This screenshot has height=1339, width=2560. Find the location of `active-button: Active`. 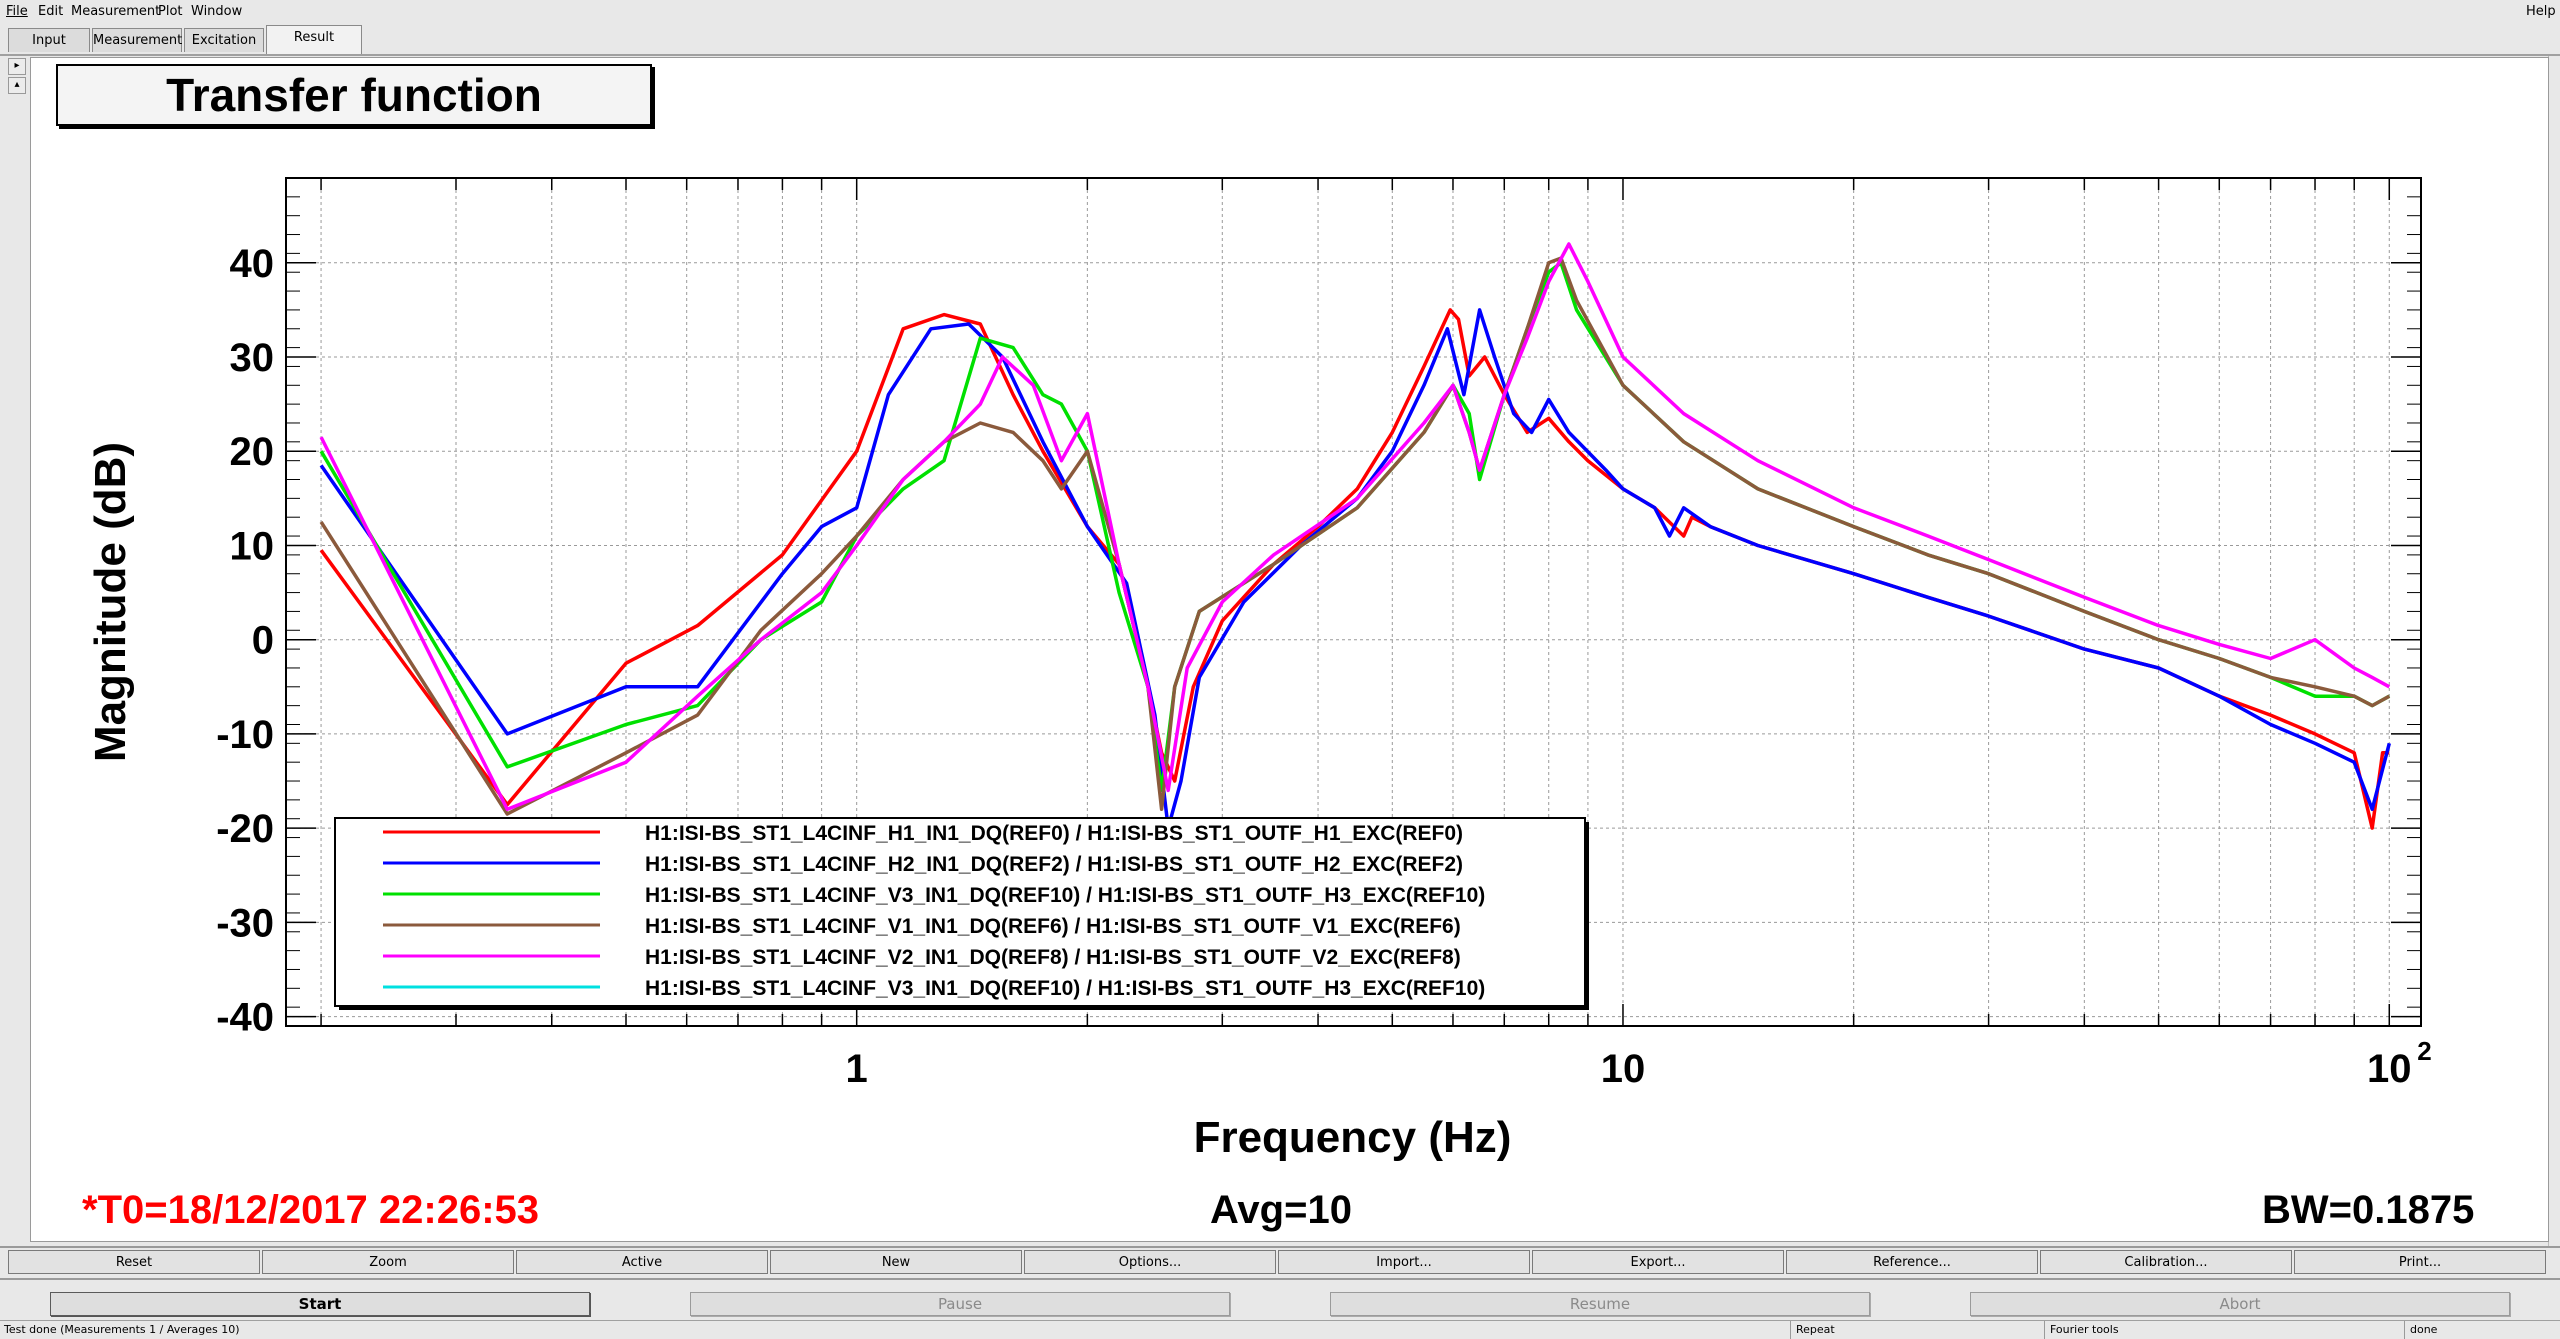

active-button: Active is located at coordinates (642, 1262).